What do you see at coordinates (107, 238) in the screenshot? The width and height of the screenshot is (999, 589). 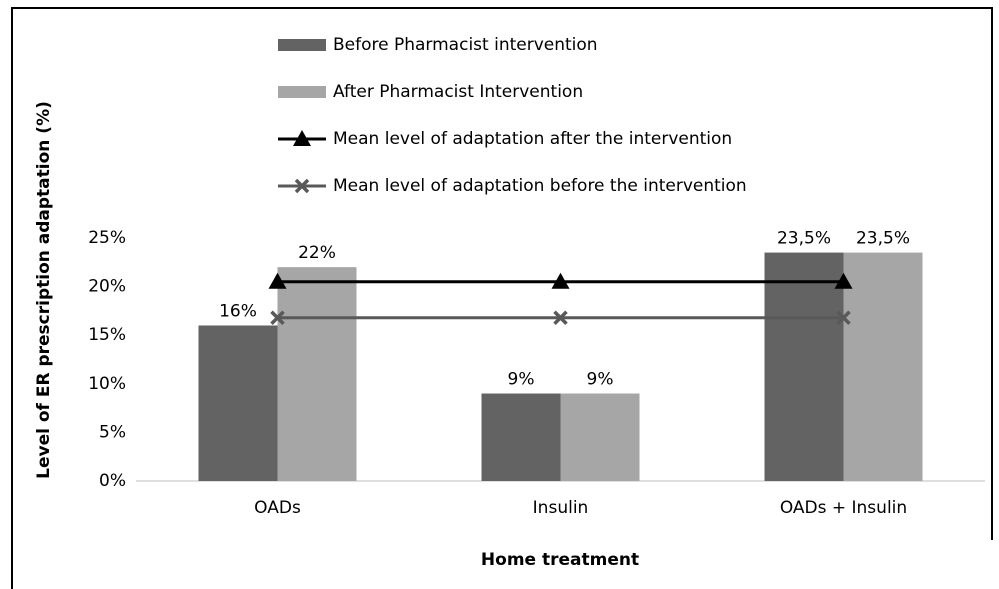 I see `y-tick-label: 25%` at bounding box center [107, 238].